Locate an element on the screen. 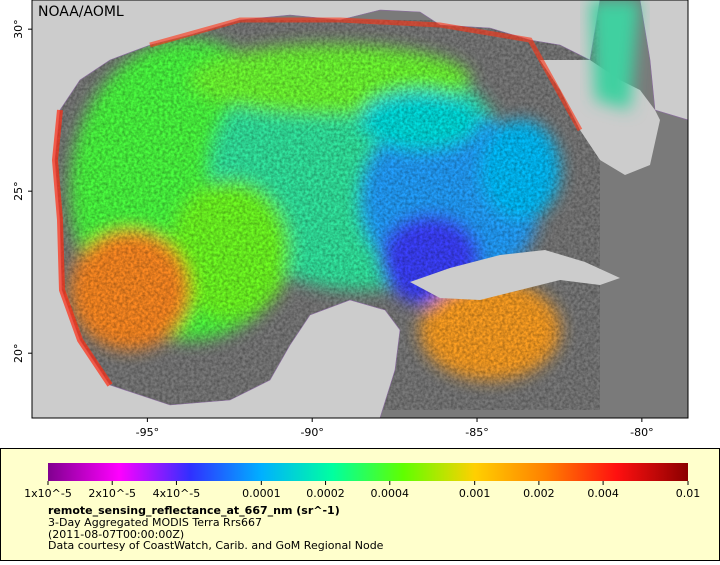 This screenshot has height=565, width=720. colorbar is located at coordinates (368, 472).